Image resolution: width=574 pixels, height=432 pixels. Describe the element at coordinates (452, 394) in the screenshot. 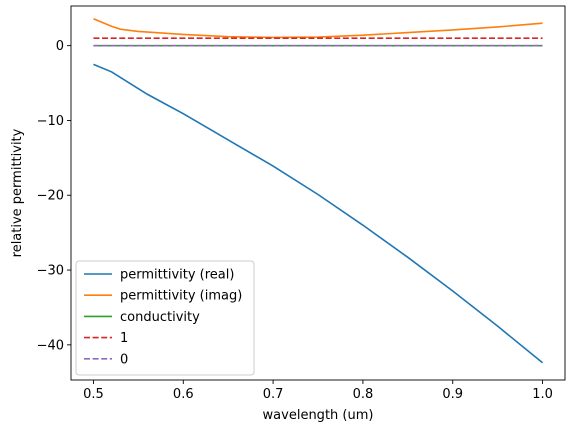

I see `x-tick-label: 0.9` at that location.